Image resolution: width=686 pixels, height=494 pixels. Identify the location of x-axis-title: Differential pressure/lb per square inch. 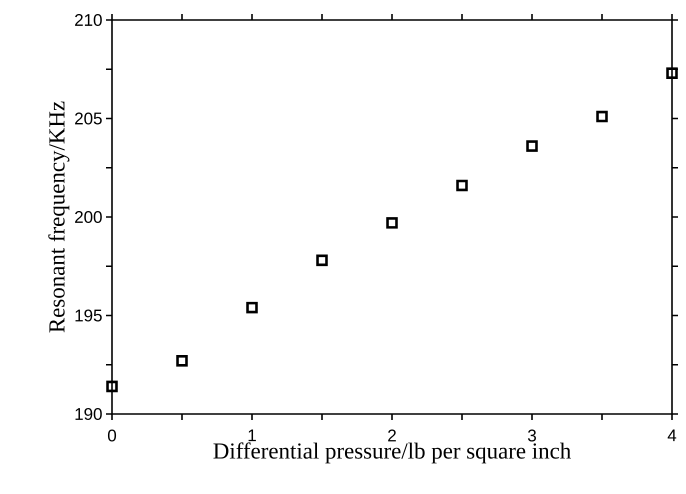
(392, 453).